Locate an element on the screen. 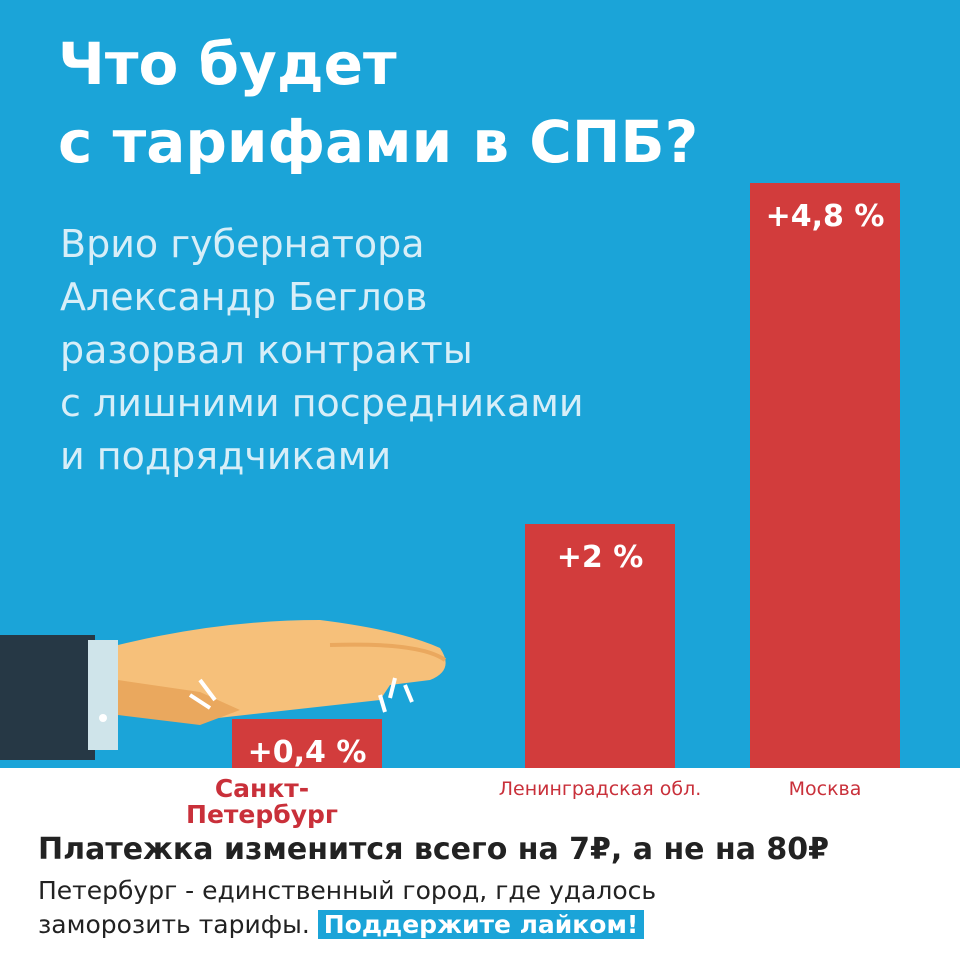 Image resolution: width=960 pixels, height=960 pixels. hand-illustration is located at coordinates (223, 690).